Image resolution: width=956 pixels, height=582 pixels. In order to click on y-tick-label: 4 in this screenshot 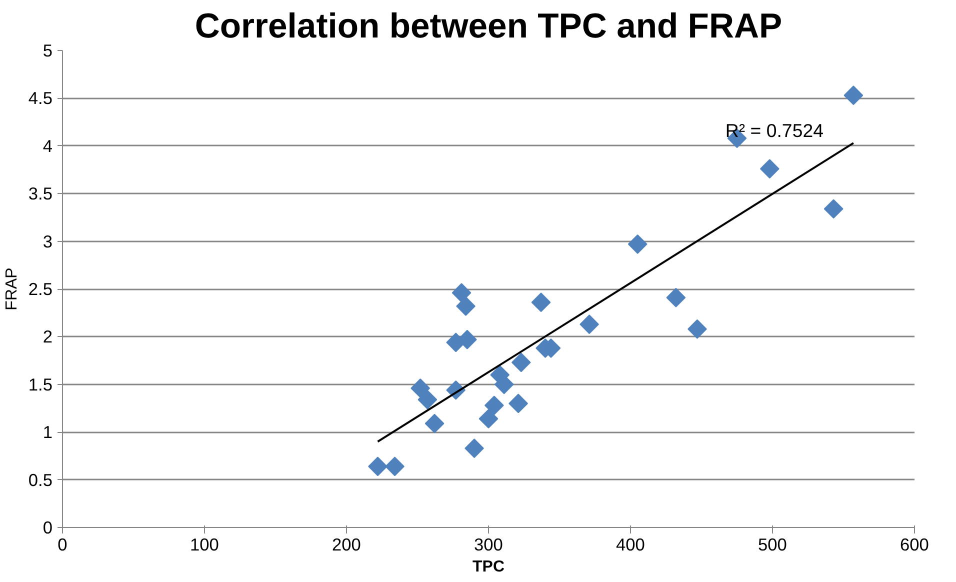, I will do `click(47, 146)`.